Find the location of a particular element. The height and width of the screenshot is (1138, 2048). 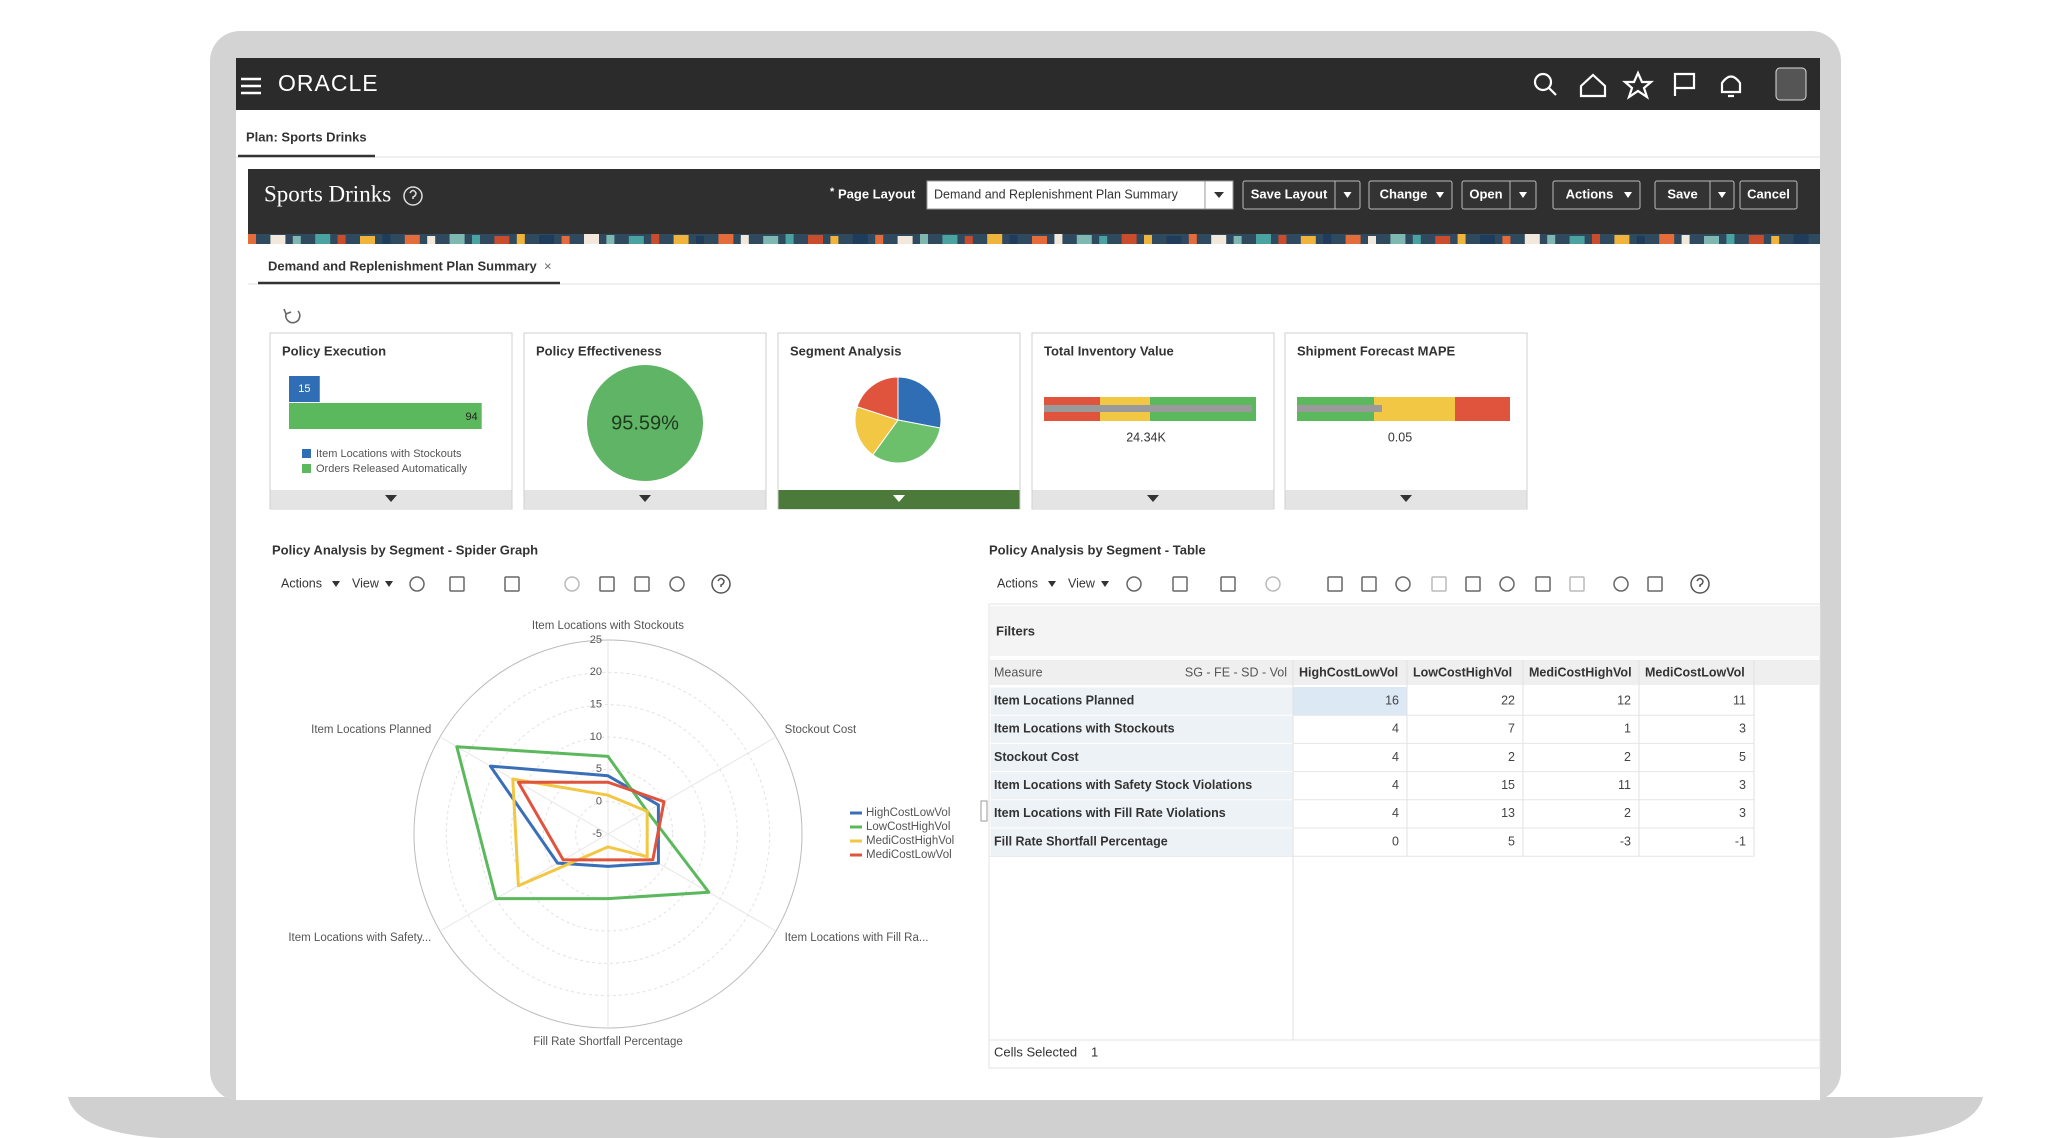

flag-icon is located at coordinates (1684, 84).